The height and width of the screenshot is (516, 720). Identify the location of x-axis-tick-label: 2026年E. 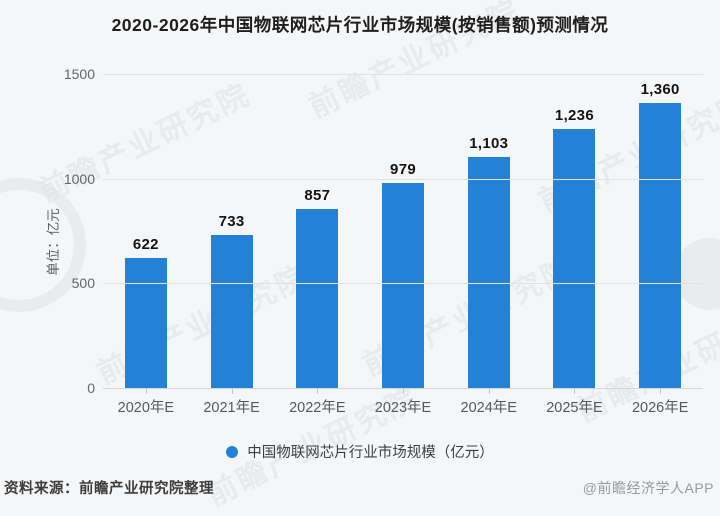
(660, 408).